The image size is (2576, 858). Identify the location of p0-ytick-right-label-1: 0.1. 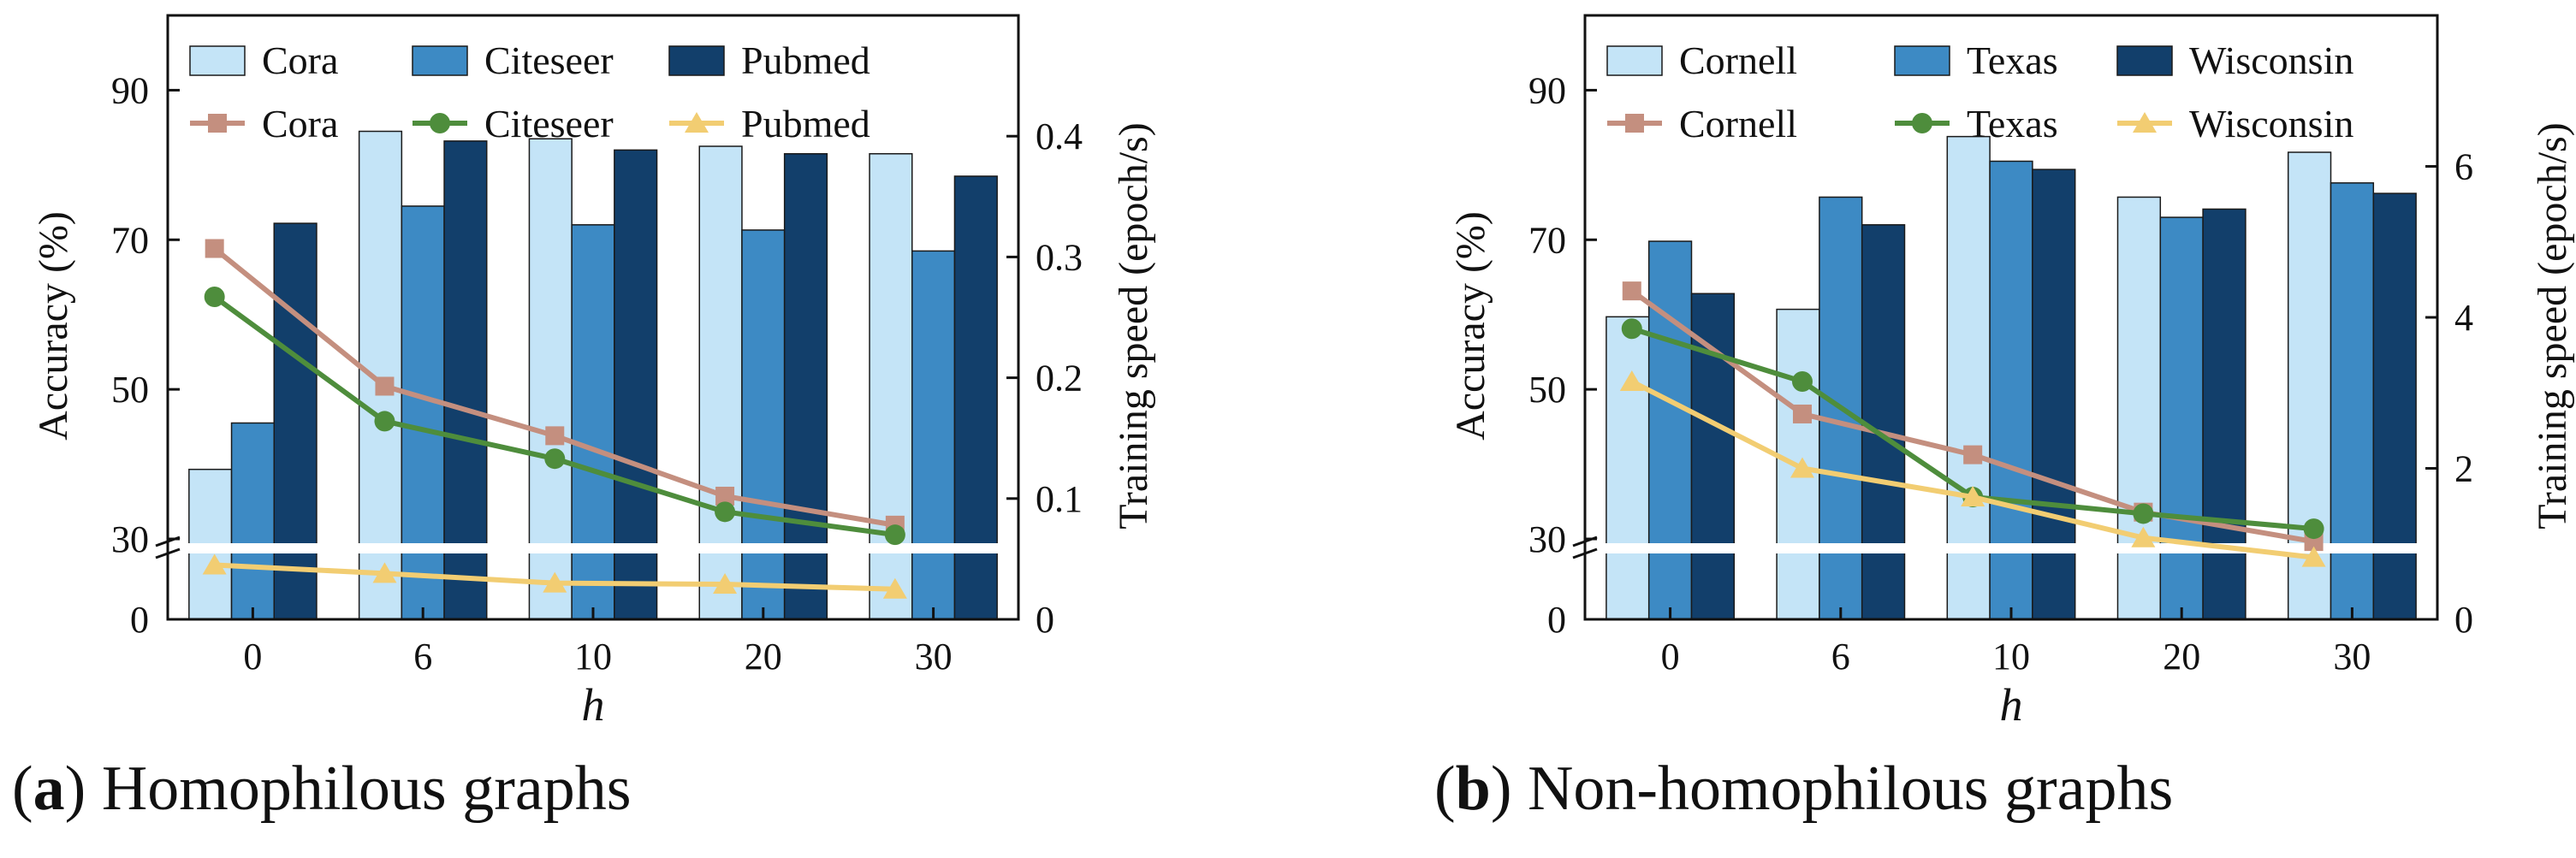
(1059, 499).